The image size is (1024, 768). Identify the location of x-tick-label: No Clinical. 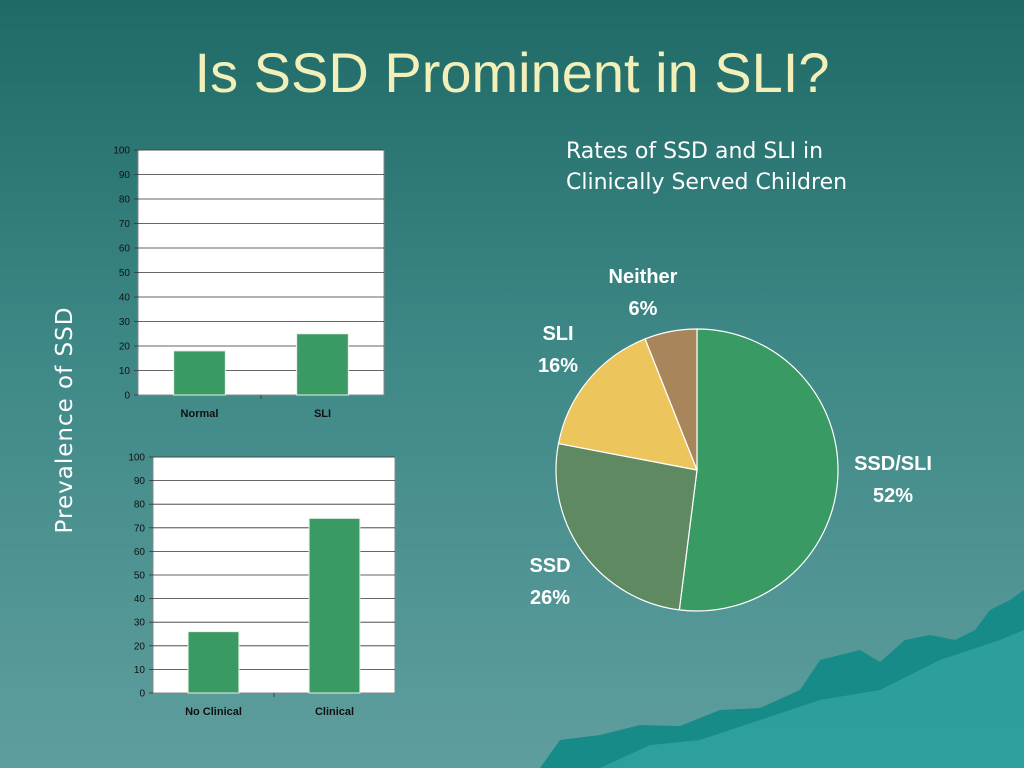
(213, 712).